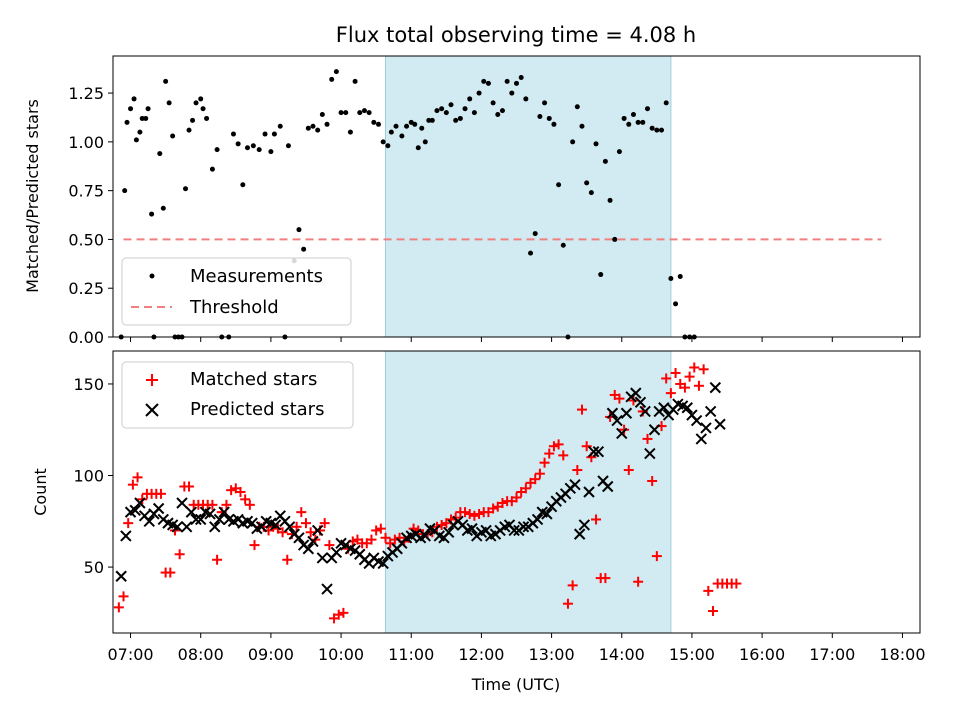 This screenshot has width=960, height=720. What do you see at coordinates (86, 239) in the screenshot?
I see `y-tick-label: 0.50` at bounding box center [86, 239].